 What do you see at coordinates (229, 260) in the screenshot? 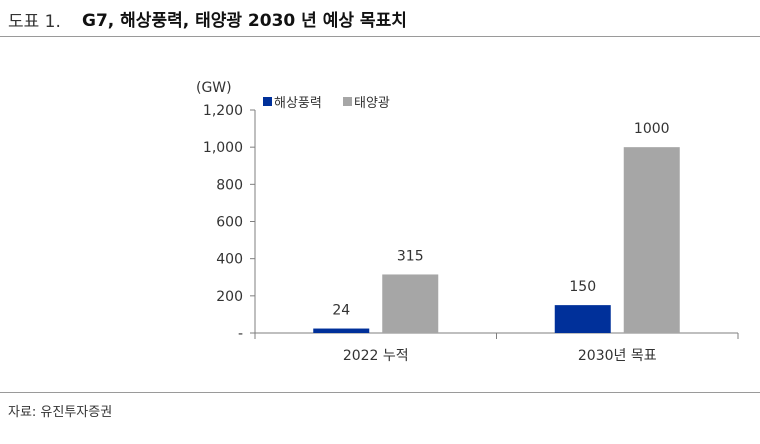
I see `y-tick-label: 400` at bounding box center [229, 260].